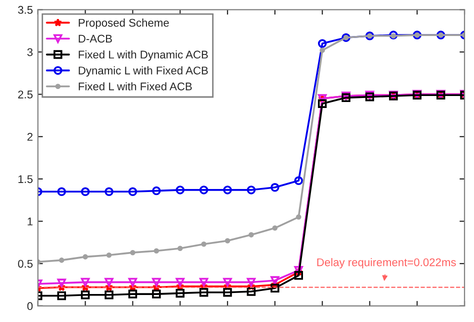 The height and width of the screenshot is (322, 474). I want to click on annotation: Delay requirement=0.022ms, so click(386, 263).